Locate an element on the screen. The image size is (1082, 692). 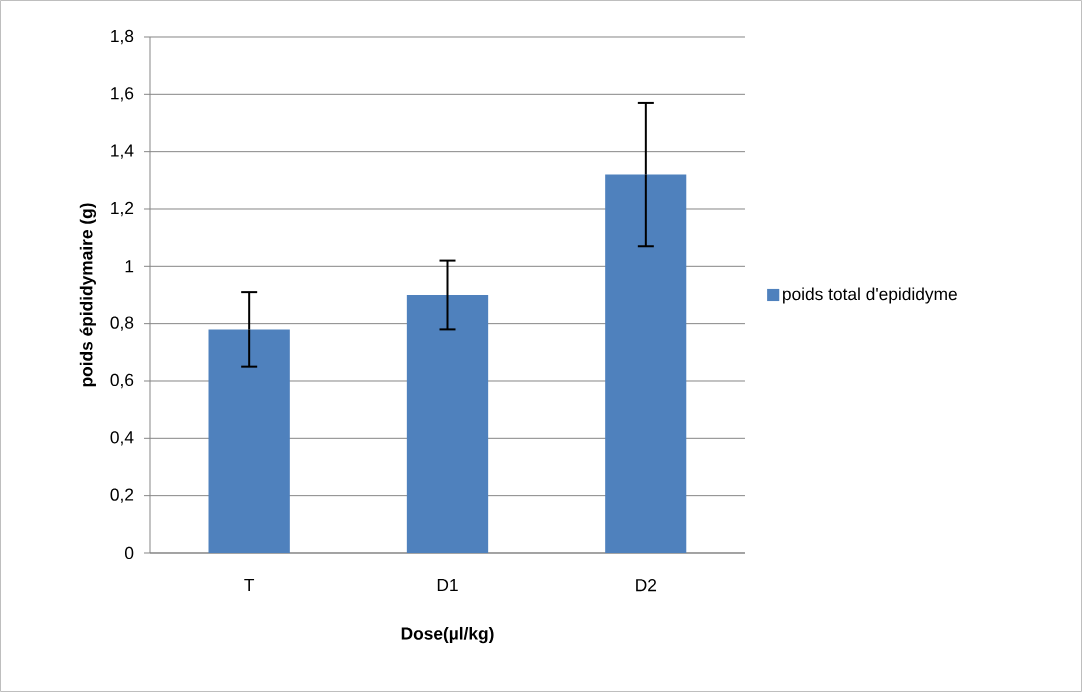
y-tick-label: 1,2 is located at coordinates (122, 209).